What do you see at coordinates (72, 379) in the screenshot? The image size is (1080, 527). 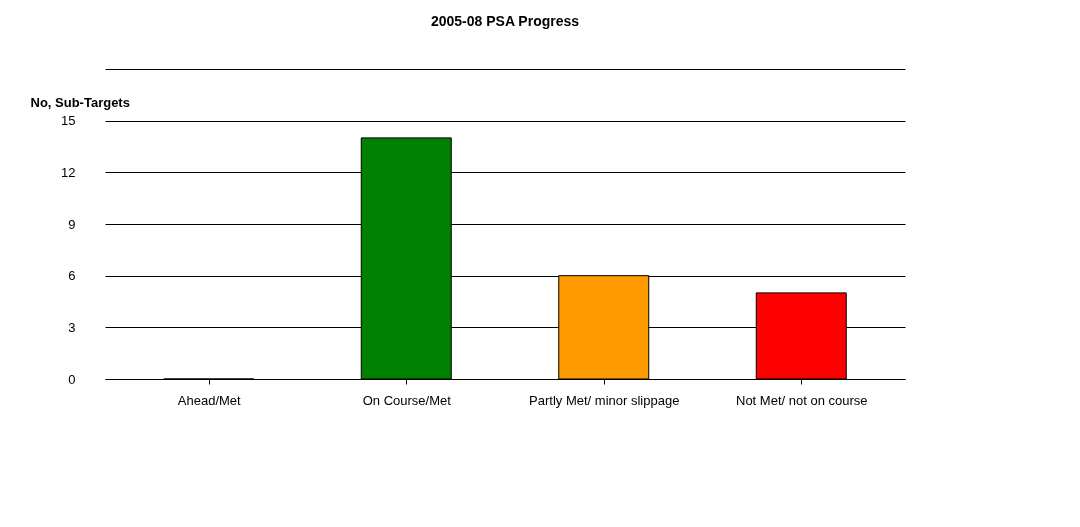 I see `y-tick-label: 0` at bounding box center [72, 379].